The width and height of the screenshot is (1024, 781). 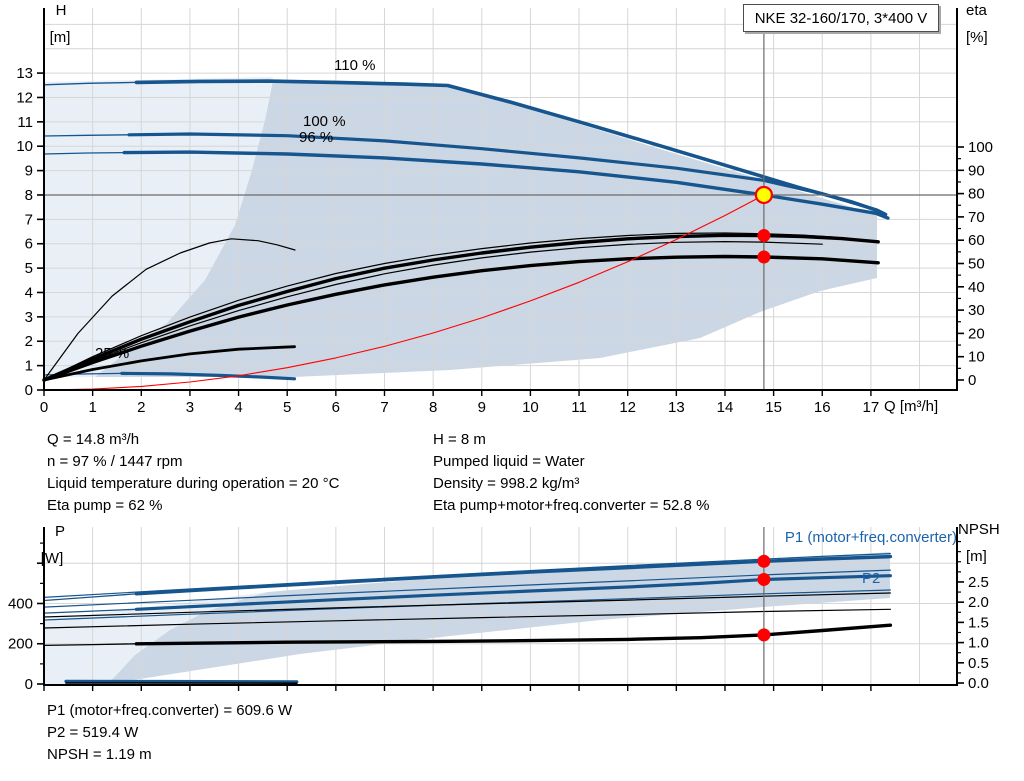 I want to click on p1-curve-curve, so click(x=513, y=575).